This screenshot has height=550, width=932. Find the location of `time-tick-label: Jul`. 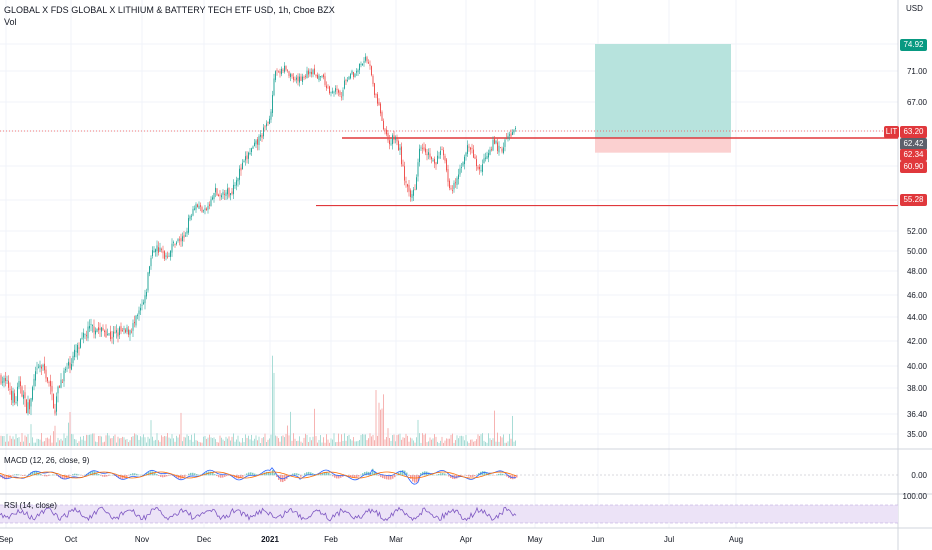

time-tick-label: Jul is located at coordinates (669, 539).